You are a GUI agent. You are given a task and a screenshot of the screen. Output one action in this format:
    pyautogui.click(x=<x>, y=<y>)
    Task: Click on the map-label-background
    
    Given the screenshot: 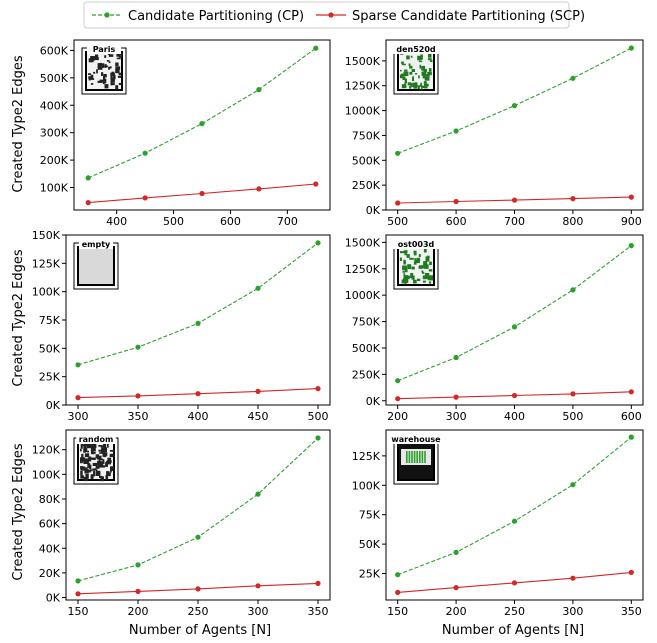 What is the action you would take?
    pyautogui.click(x=96, y=438)
    